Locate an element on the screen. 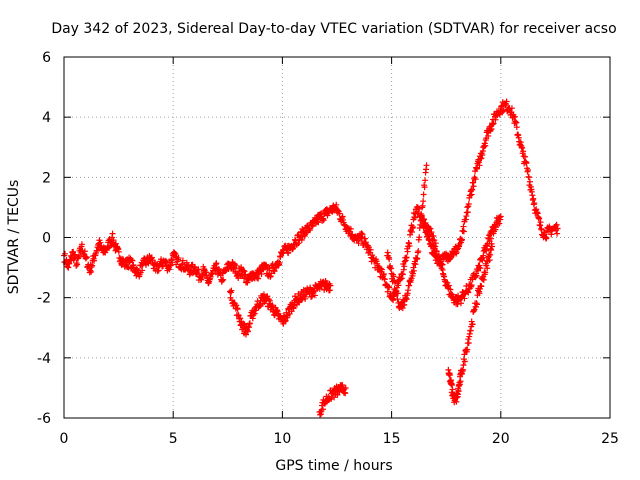 The width and height of the screenshot is (640, 480). y-tick-label: 6 is located at coordinates (46, 58).